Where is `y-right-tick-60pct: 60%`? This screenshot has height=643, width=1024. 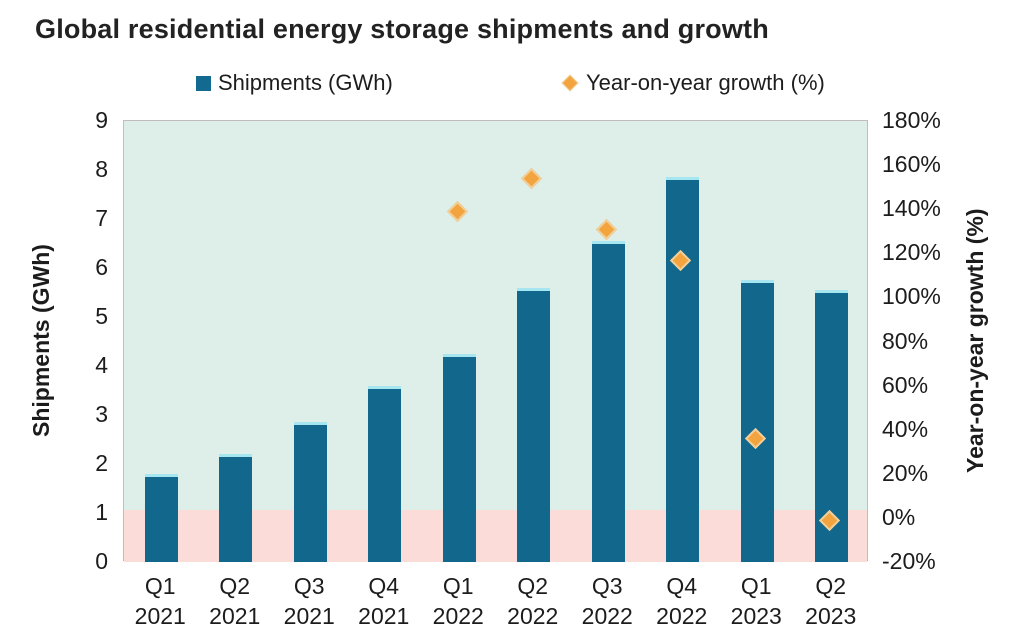
y-right-tick-60pct: 60% is located at coordinates (905, 384).